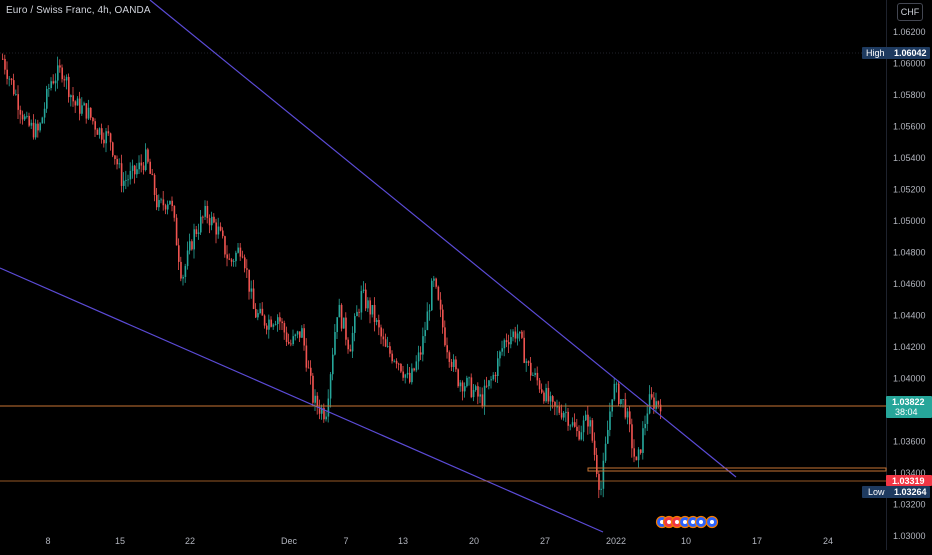  I want to click on time-axis: 8 15 22 Dec 7 13 20 27 2022 10 17 24, so click(439, 541).